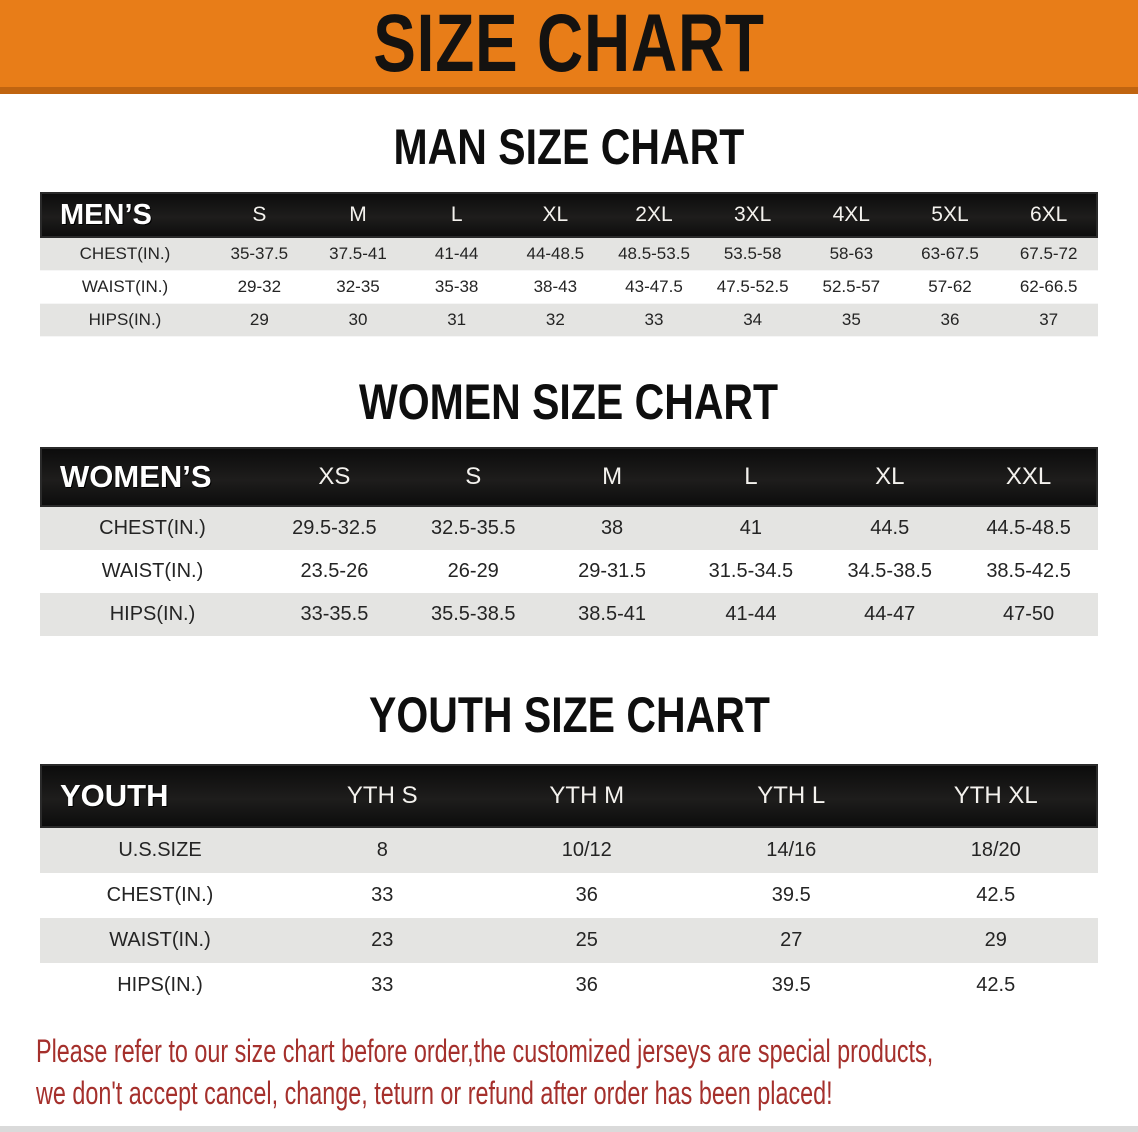 This screenshot has width=1138, height=1132. What do you see at coordinates (851, 214) in the screenshot?
I see `men-column-header-7: 4XL` at bounding box center [851, 214].